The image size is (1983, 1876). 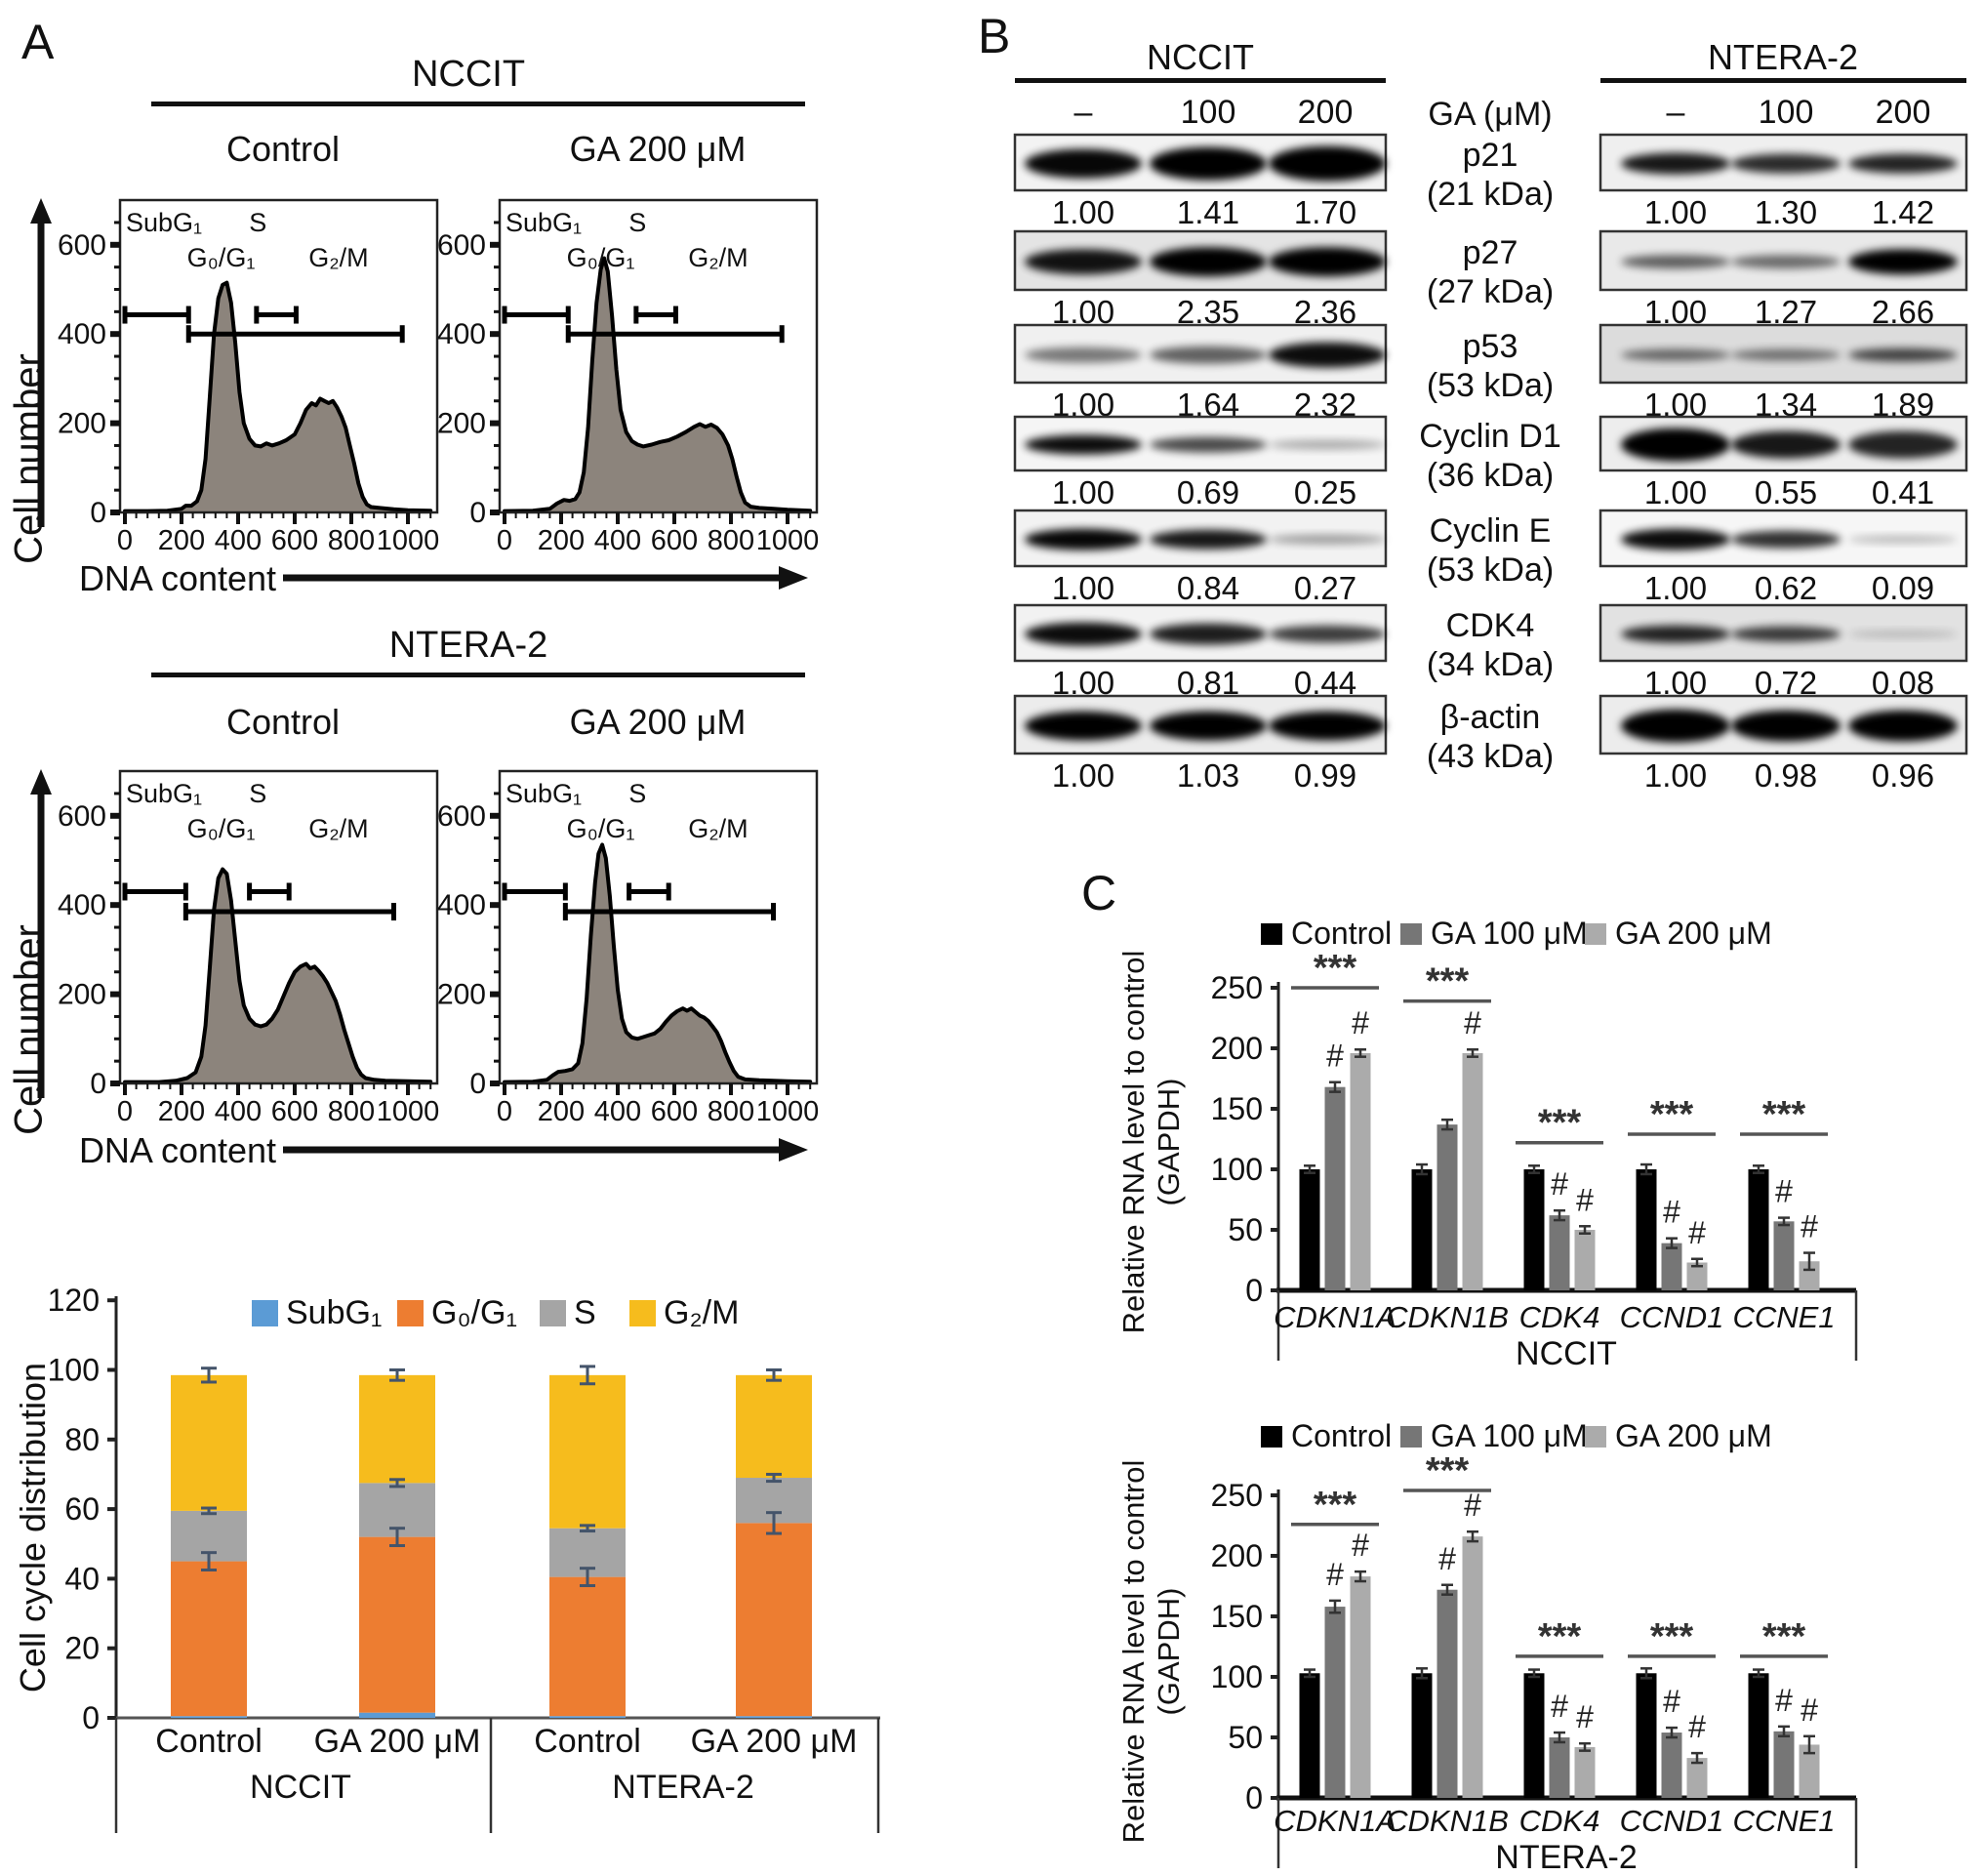 What do you see at coordinates (278, 397) in the screenshot?
I see `histogram-area` at bounding box center [278, 397].